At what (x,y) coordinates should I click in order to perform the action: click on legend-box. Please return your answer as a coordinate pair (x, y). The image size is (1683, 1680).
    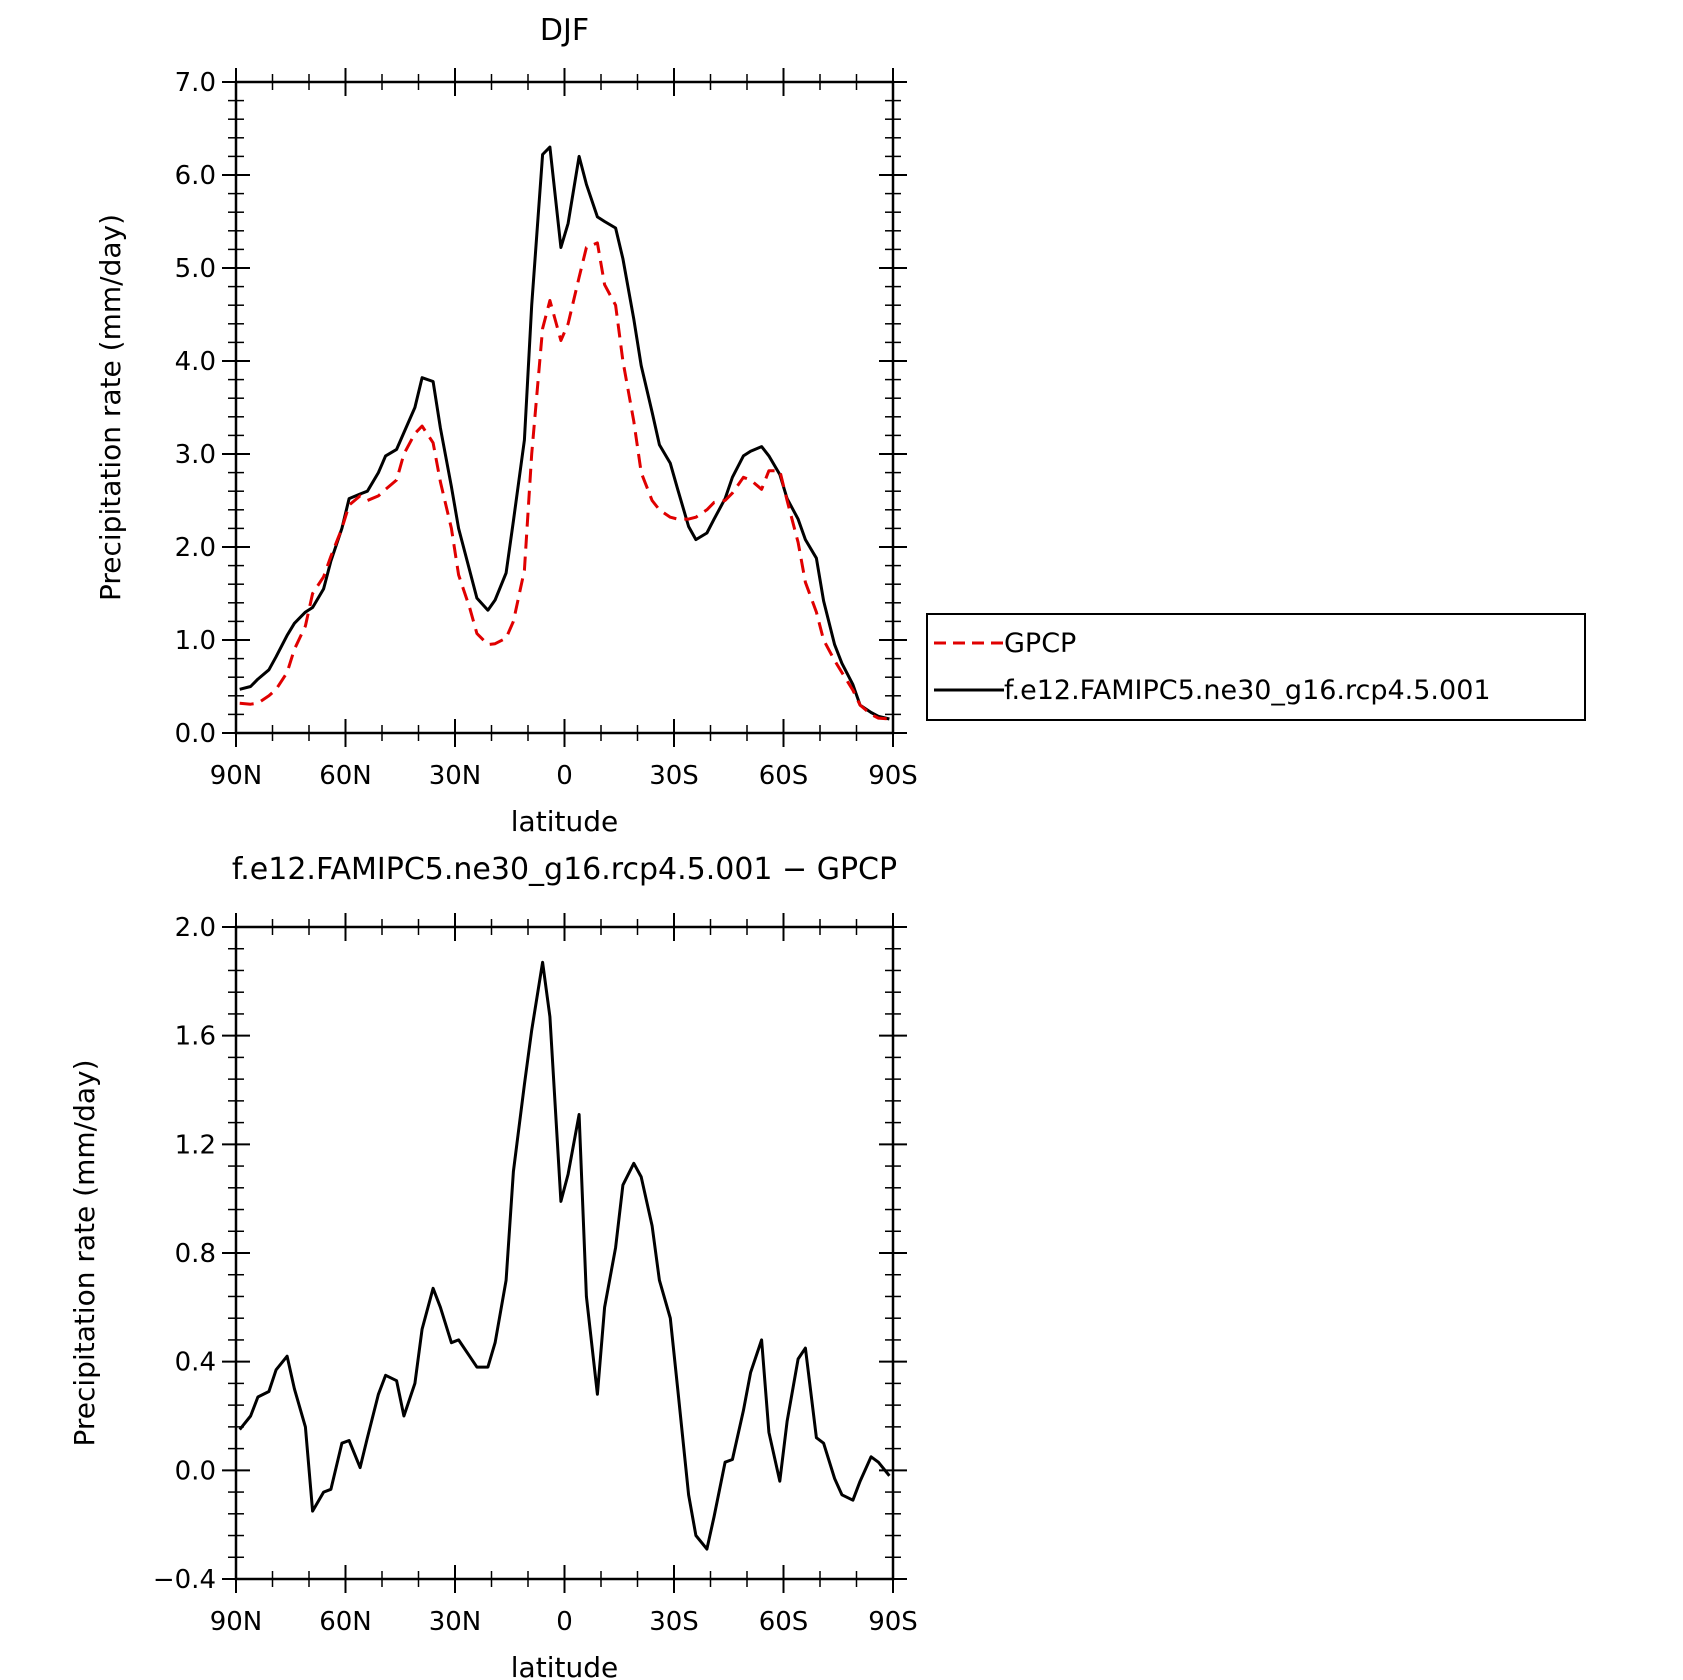
    Looking at the image, I should click on (1256, 667).